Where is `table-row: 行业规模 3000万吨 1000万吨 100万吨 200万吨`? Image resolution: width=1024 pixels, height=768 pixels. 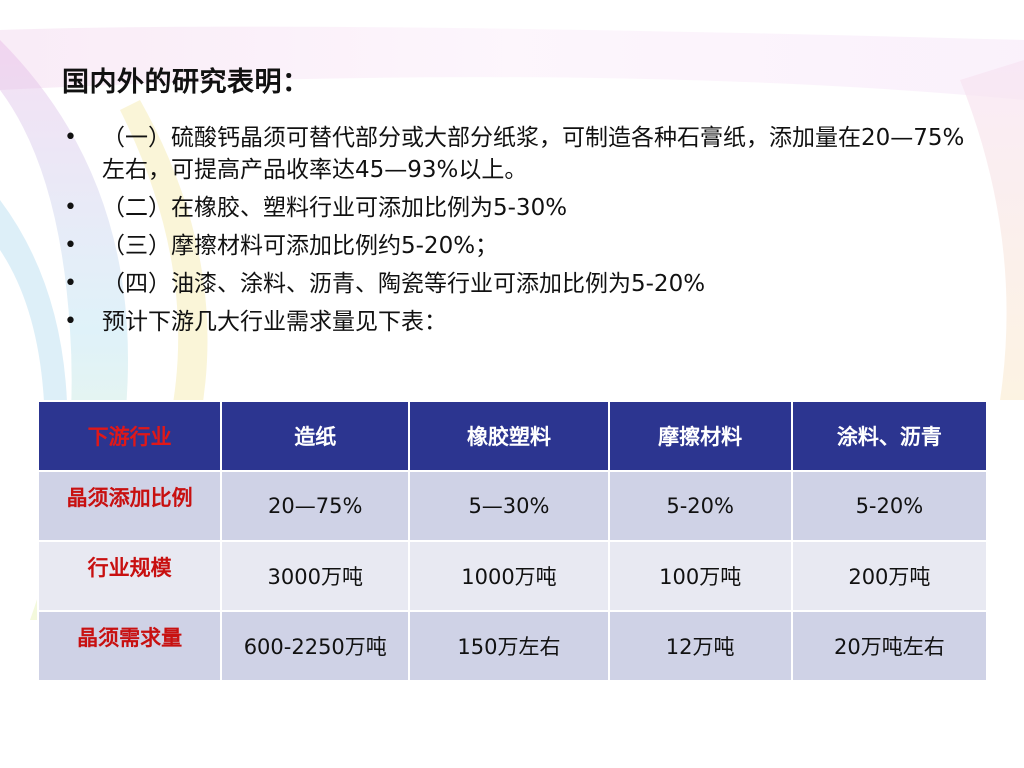 table-row: 行业规模 3000万吨 1000万吨 100万吨 200万吨 is located at coordinates (512, 576).